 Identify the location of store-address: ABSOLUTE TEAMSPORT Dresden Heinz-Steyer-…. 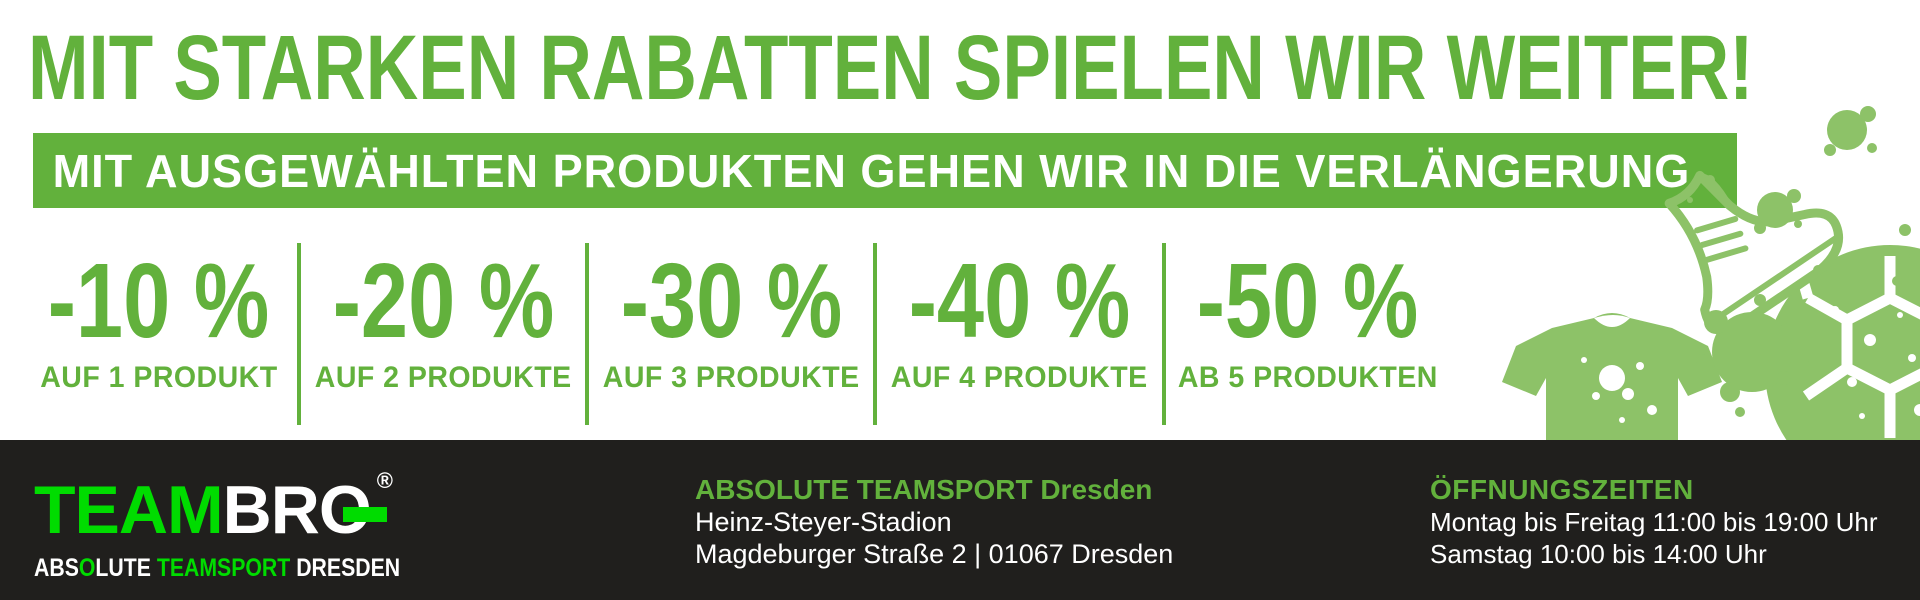
(934, 522).